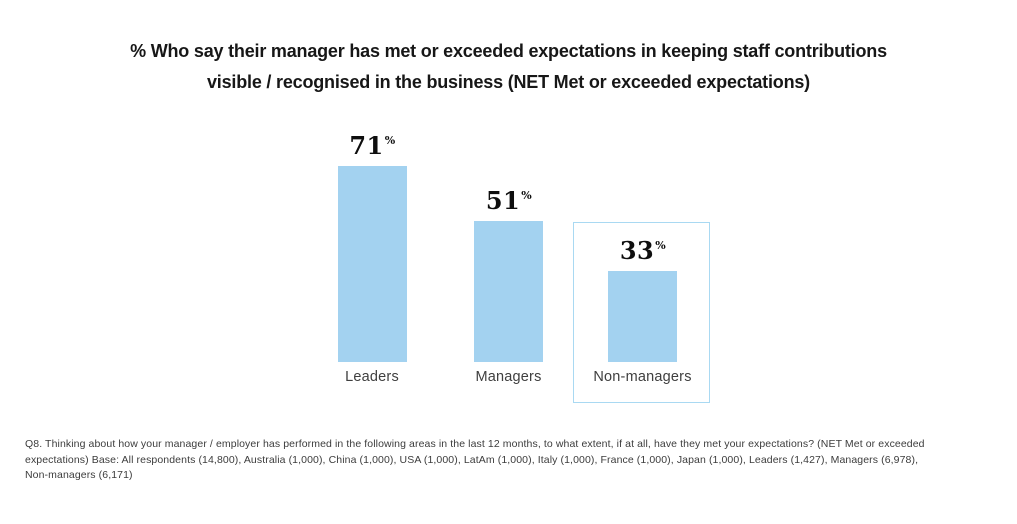 The width and height of the screenshot is (1017, 524). Describe the element at coordinates (643, 210) in the screenshot. I see `bar-group-non-managers: 33% Non-managers` at that location.